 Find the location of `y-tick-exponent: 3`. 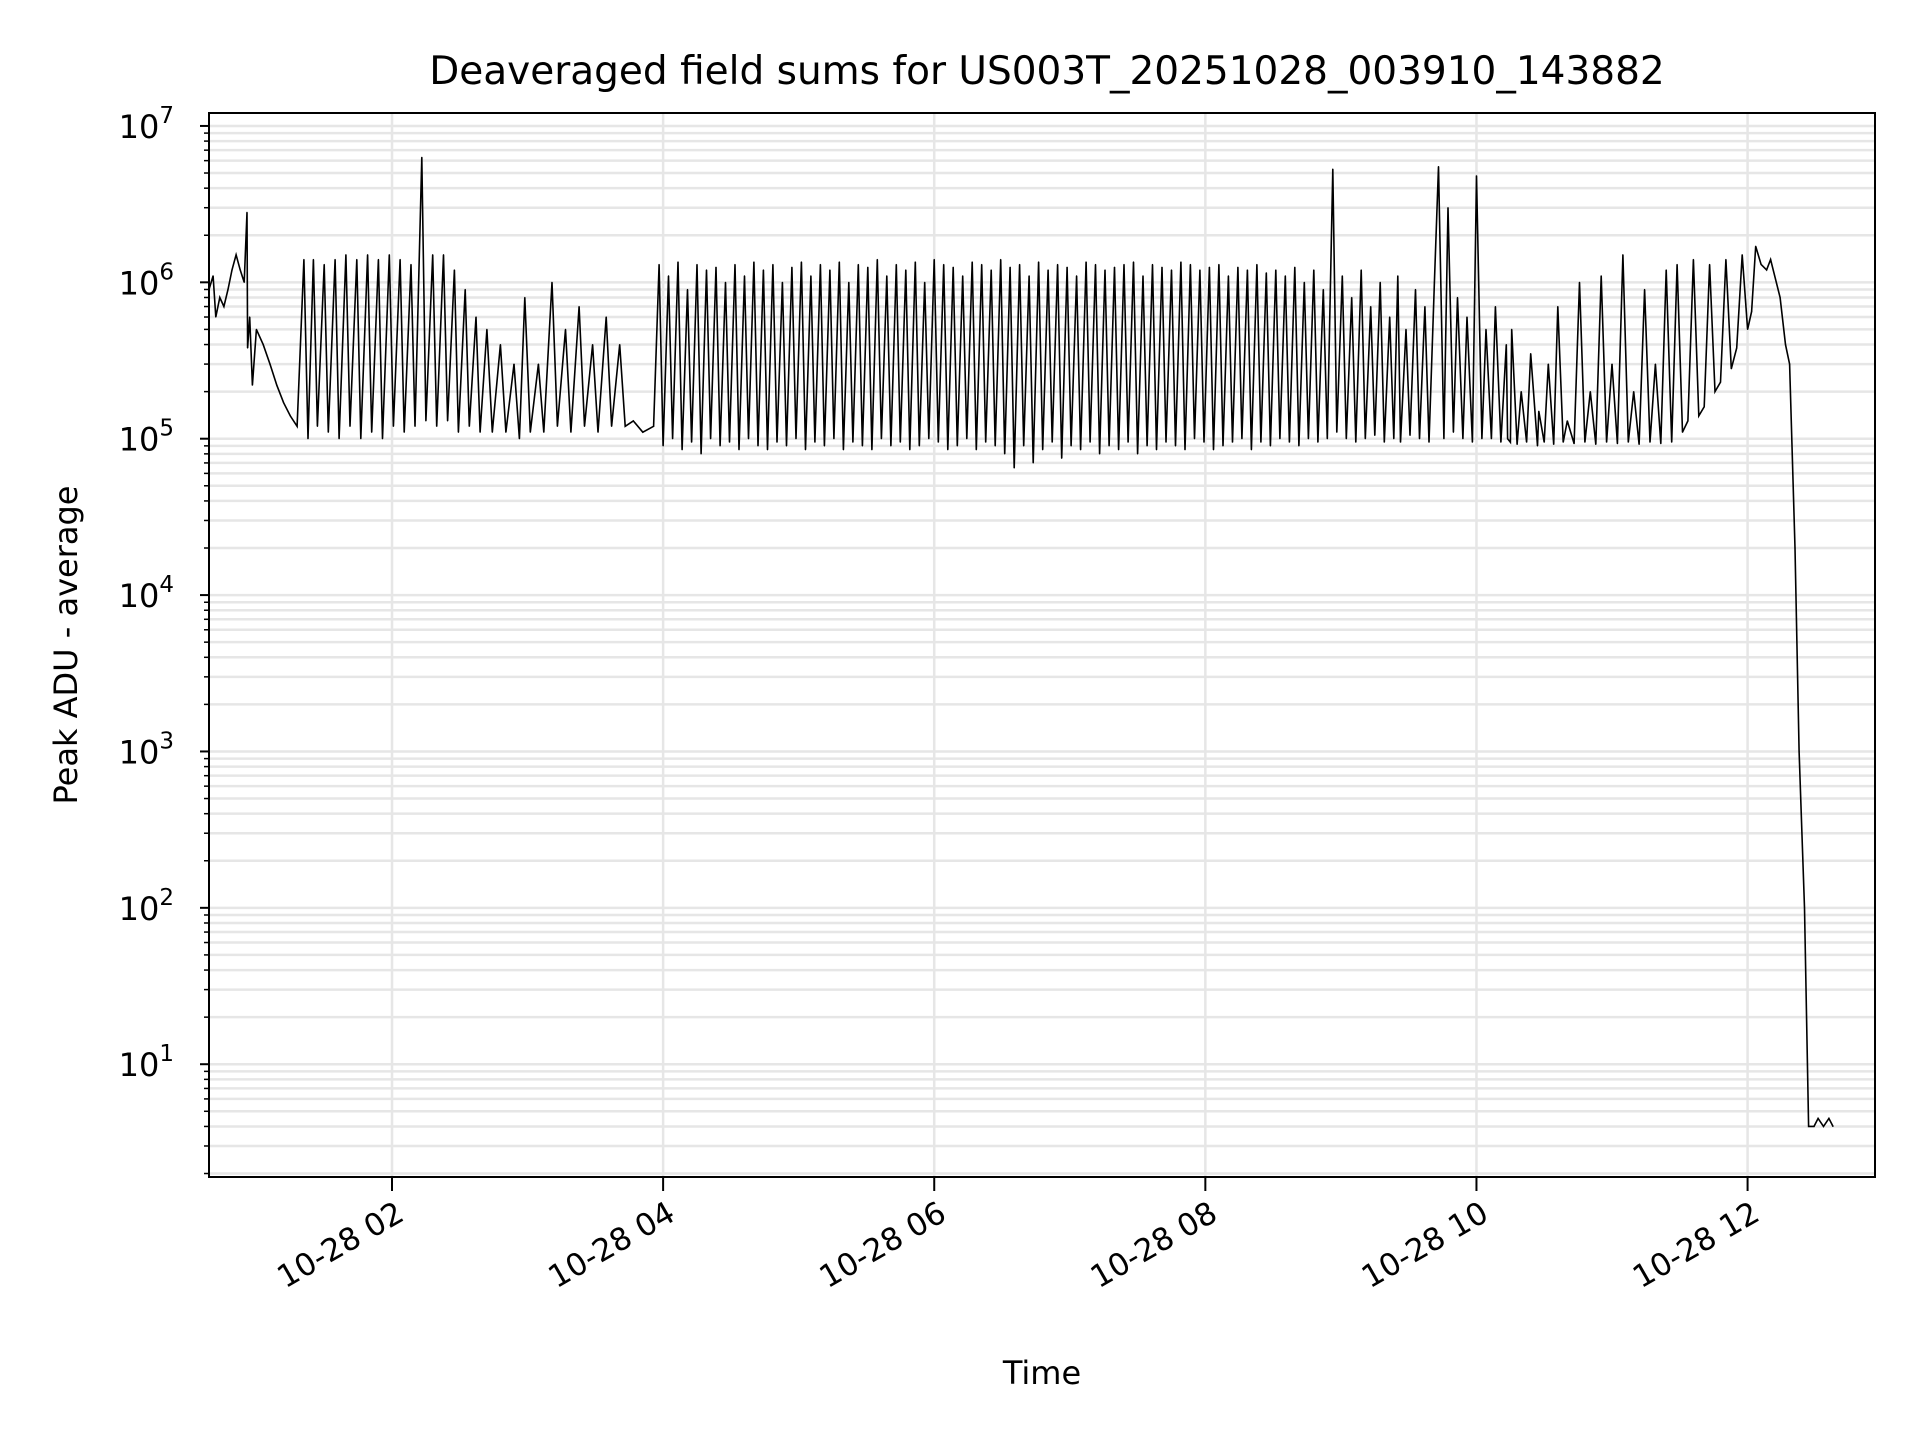

y-tick-exponent: 3 is located at coordinates (166, 741).